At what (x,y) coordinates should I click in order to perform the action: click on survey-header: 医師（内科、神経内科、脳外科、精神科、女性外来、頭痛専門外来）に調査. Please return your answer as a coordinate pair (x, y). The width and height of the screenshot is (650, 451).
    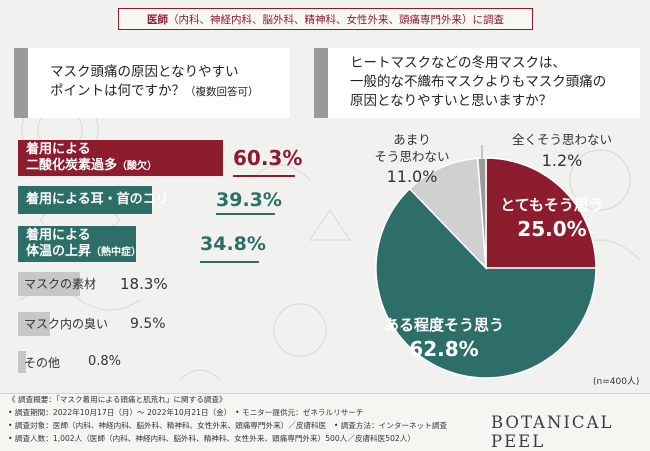
    Looking at the image, I should click on (325, 19).